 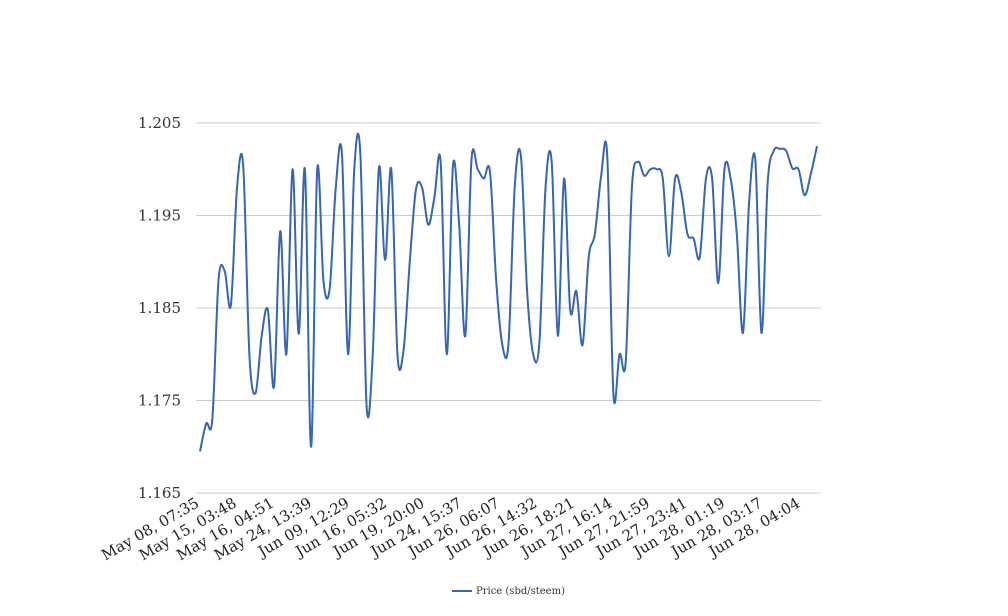 What do you see at coordinates (159, 123) in the screenshot?
I see `y-tick-label: 1.205` at bounding box center [159, 123].